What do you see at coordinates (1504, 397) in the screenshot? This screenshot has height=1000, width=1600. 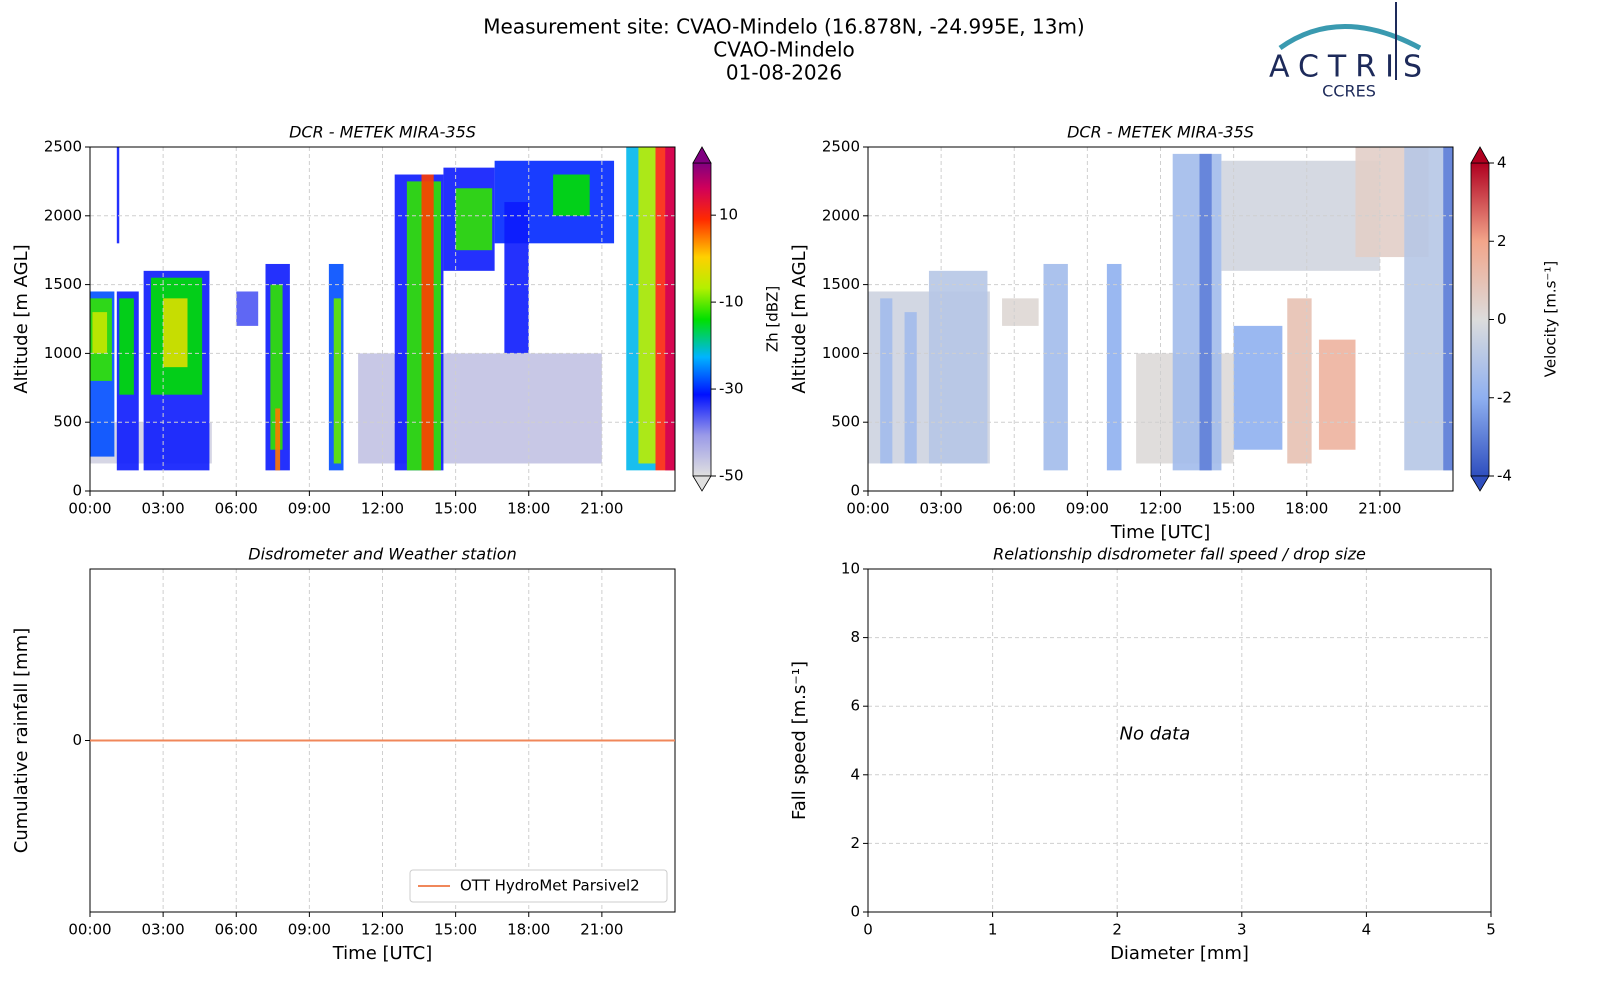 I see `colorbar-tick-label: -2` at bounding box center [1504, 397].